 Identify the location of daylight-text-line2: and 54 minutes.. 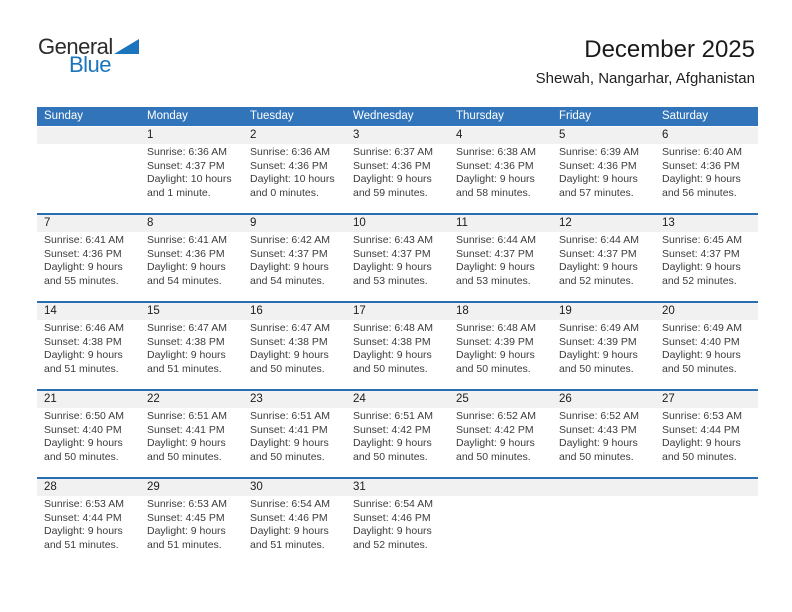
(287, 280).